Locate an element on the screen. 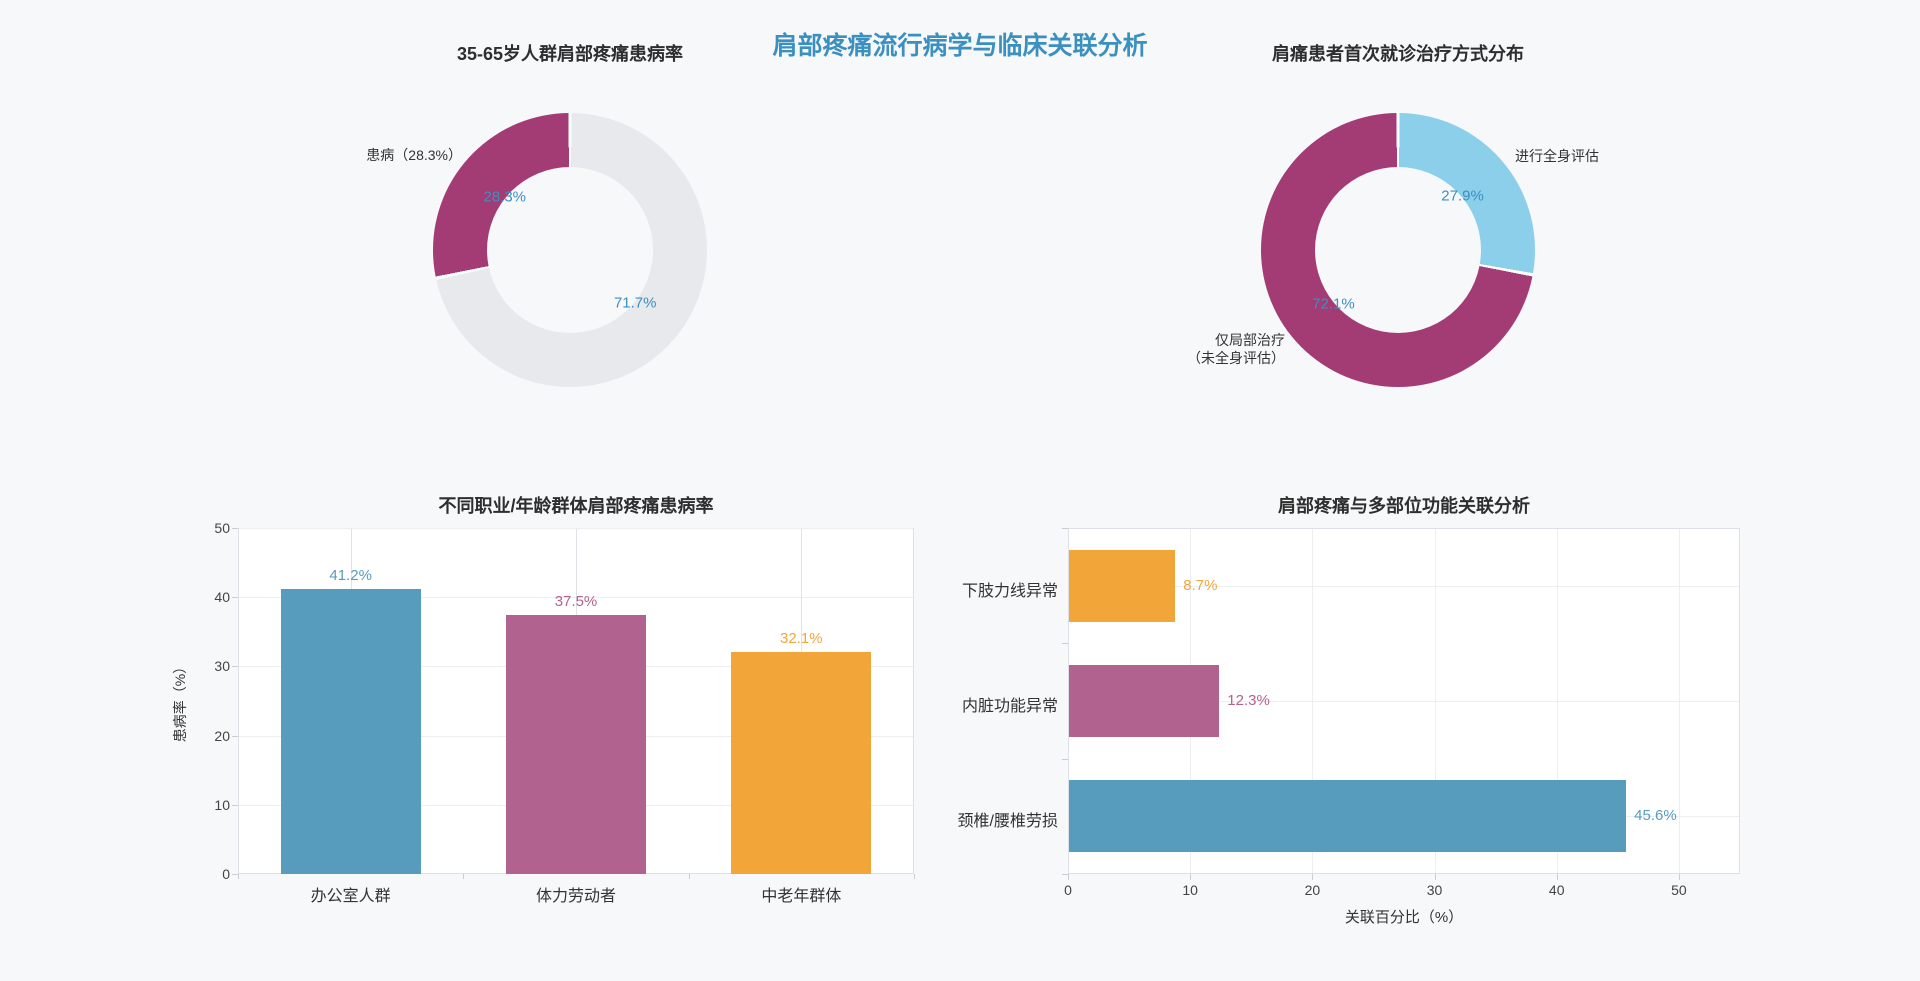  bar-value-label: 41.2% is located at coordinates (350, 575).